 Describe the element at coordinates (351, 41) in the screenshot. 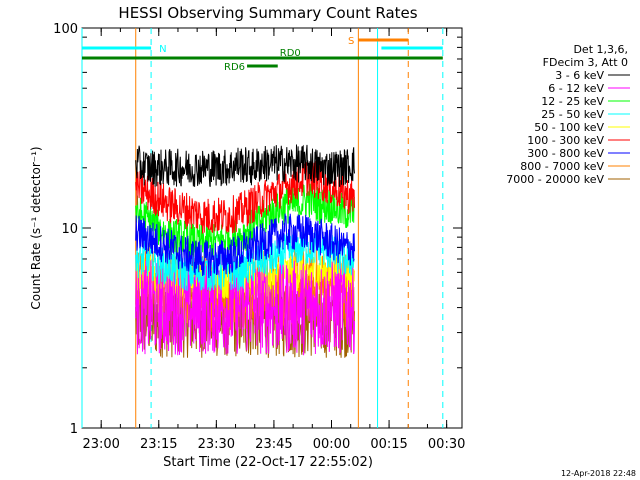

I see `flag-label-s: S` at that location.